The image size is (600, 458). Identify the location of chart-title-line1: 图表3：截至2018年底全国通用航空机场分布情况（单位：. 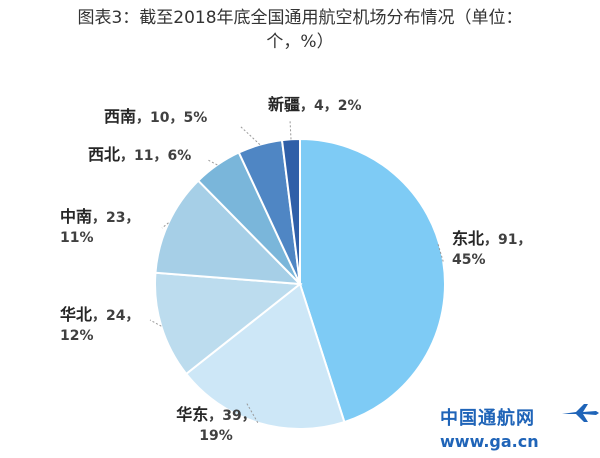
(300, 18).